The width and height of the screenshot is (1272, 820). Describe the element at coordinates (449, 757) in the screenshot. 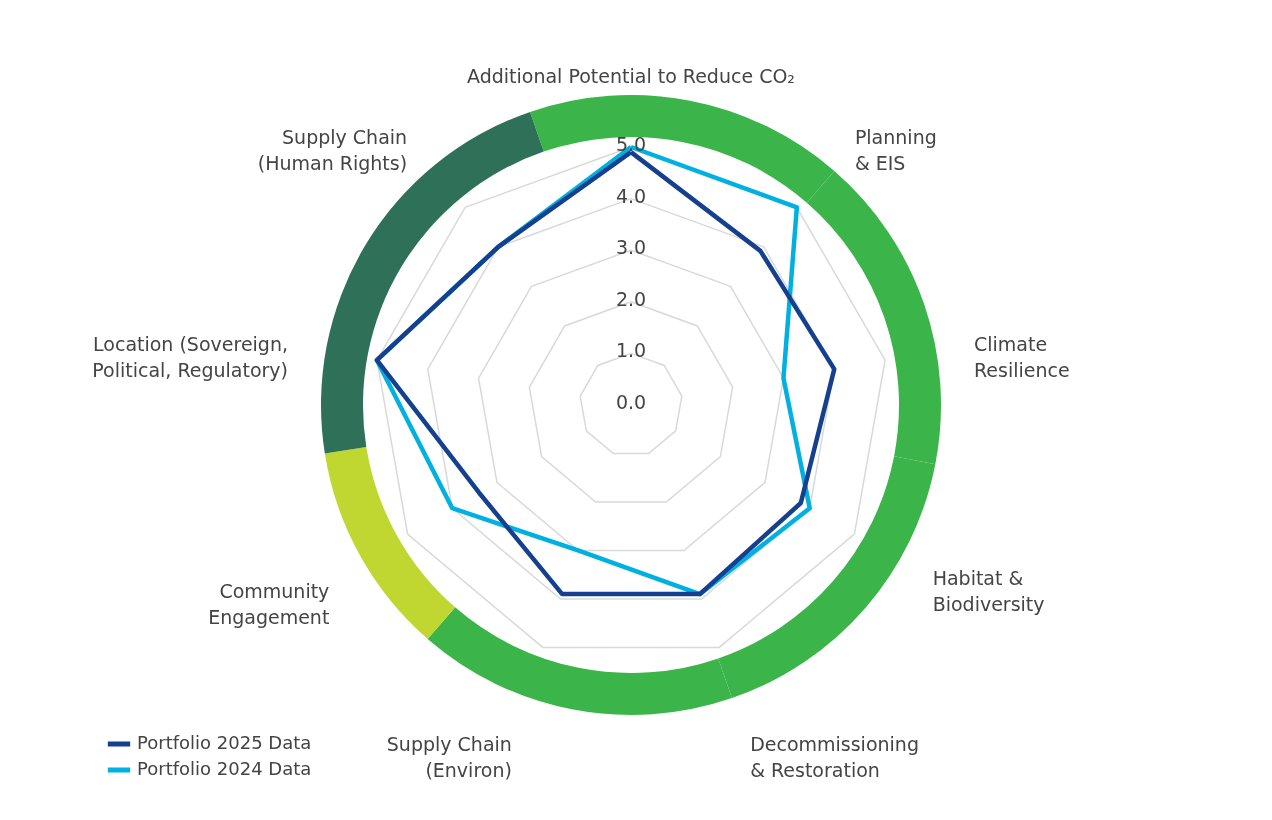

I see `spoke-label: Supply Chain (Environ)` at that location.